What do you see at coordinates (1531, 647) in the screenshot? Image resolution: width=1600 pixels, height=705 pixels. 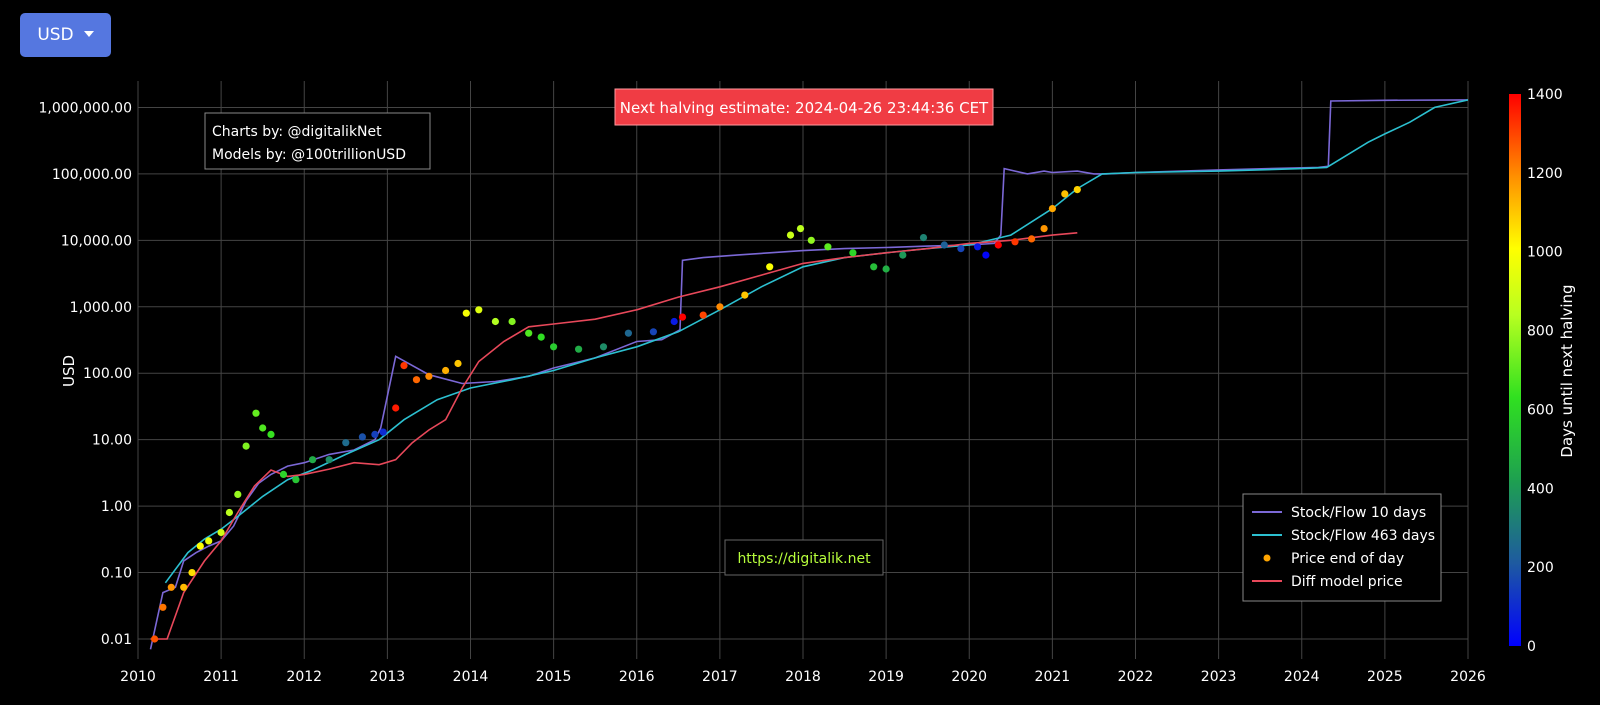 I see `colorbar-tick-label: 0` at bounding box center [1531, 647].